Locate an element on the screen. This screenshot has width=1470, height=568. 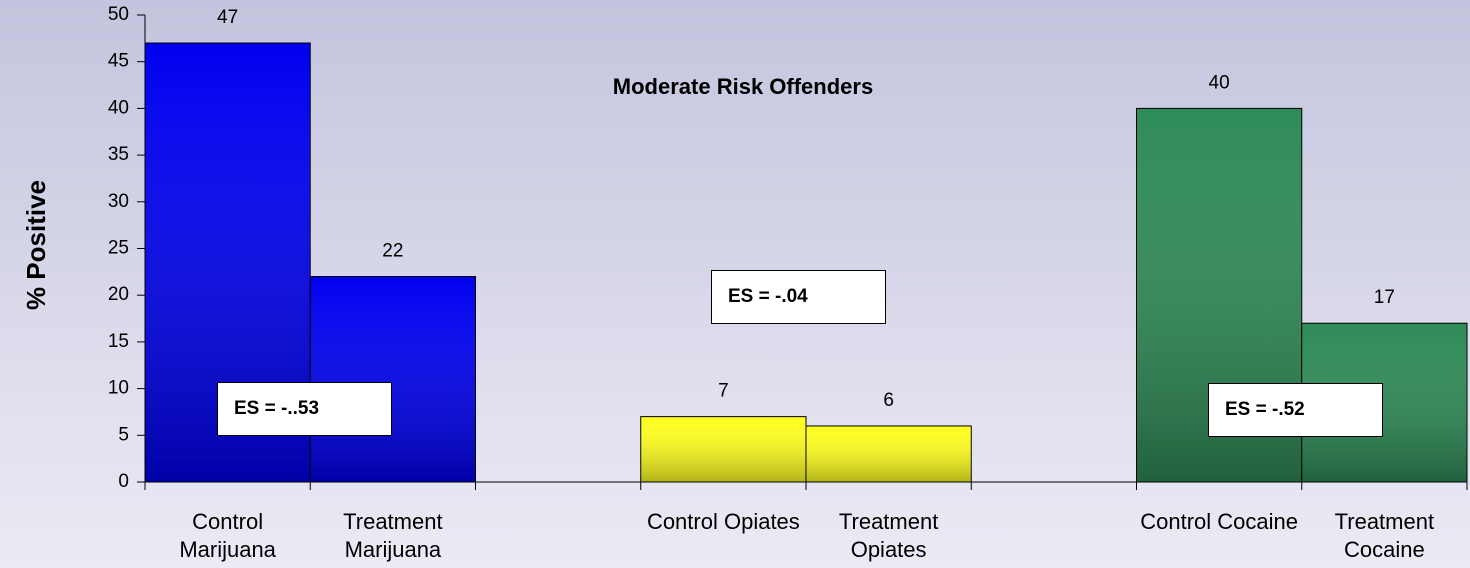
annotation-box: ES = -.52 is located at coordinates (1295, 410).